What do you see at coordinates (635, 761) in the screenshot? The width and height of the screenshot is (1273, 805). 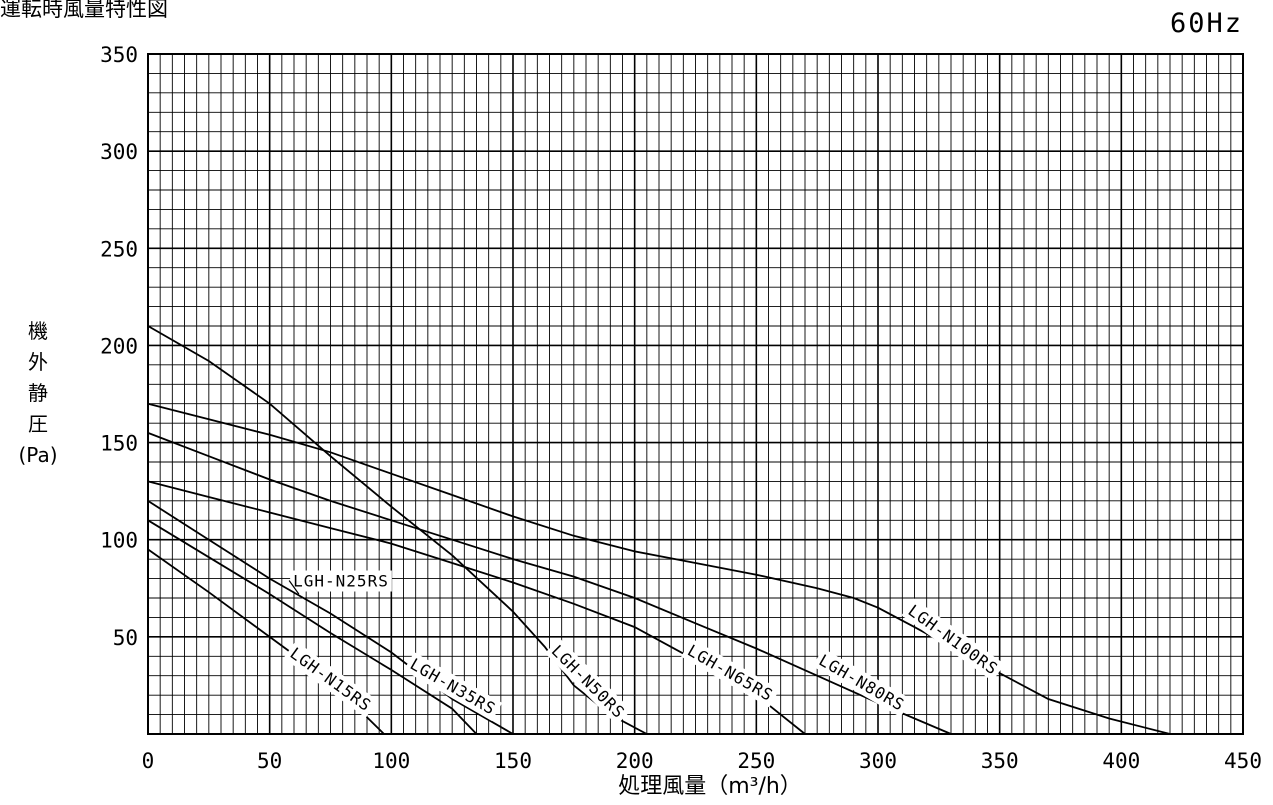 I see `x-tick-label: 200` at bounding box center [635, 761].